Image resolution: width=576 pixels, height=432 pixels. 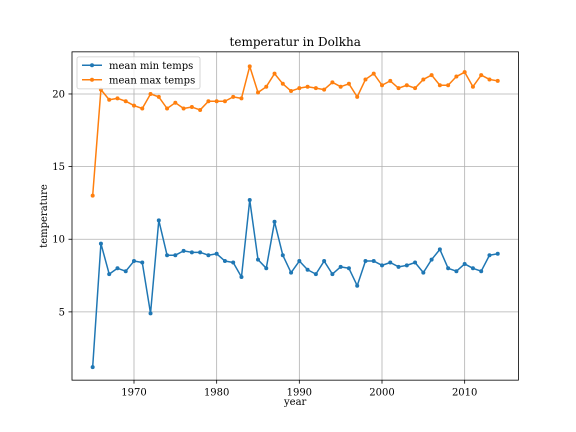 What do you see at coordinates (464, 393) in the screenshot?
I see `x-tick-label: 2010` at bounding box center [464, 393].